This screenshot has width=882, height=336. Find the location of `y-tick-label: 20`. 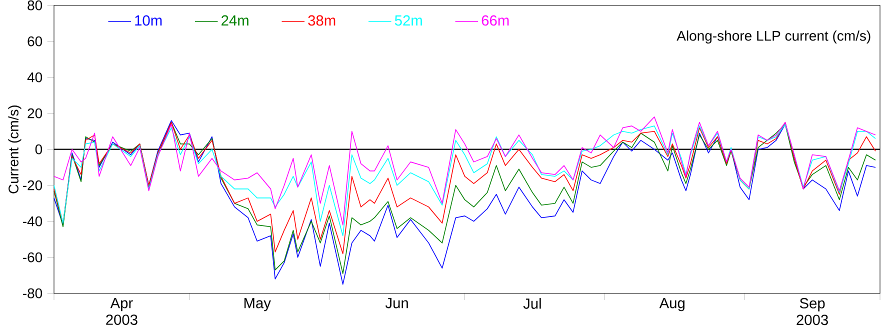

y-tick-label: 20 is located at coordinates (35, 113).